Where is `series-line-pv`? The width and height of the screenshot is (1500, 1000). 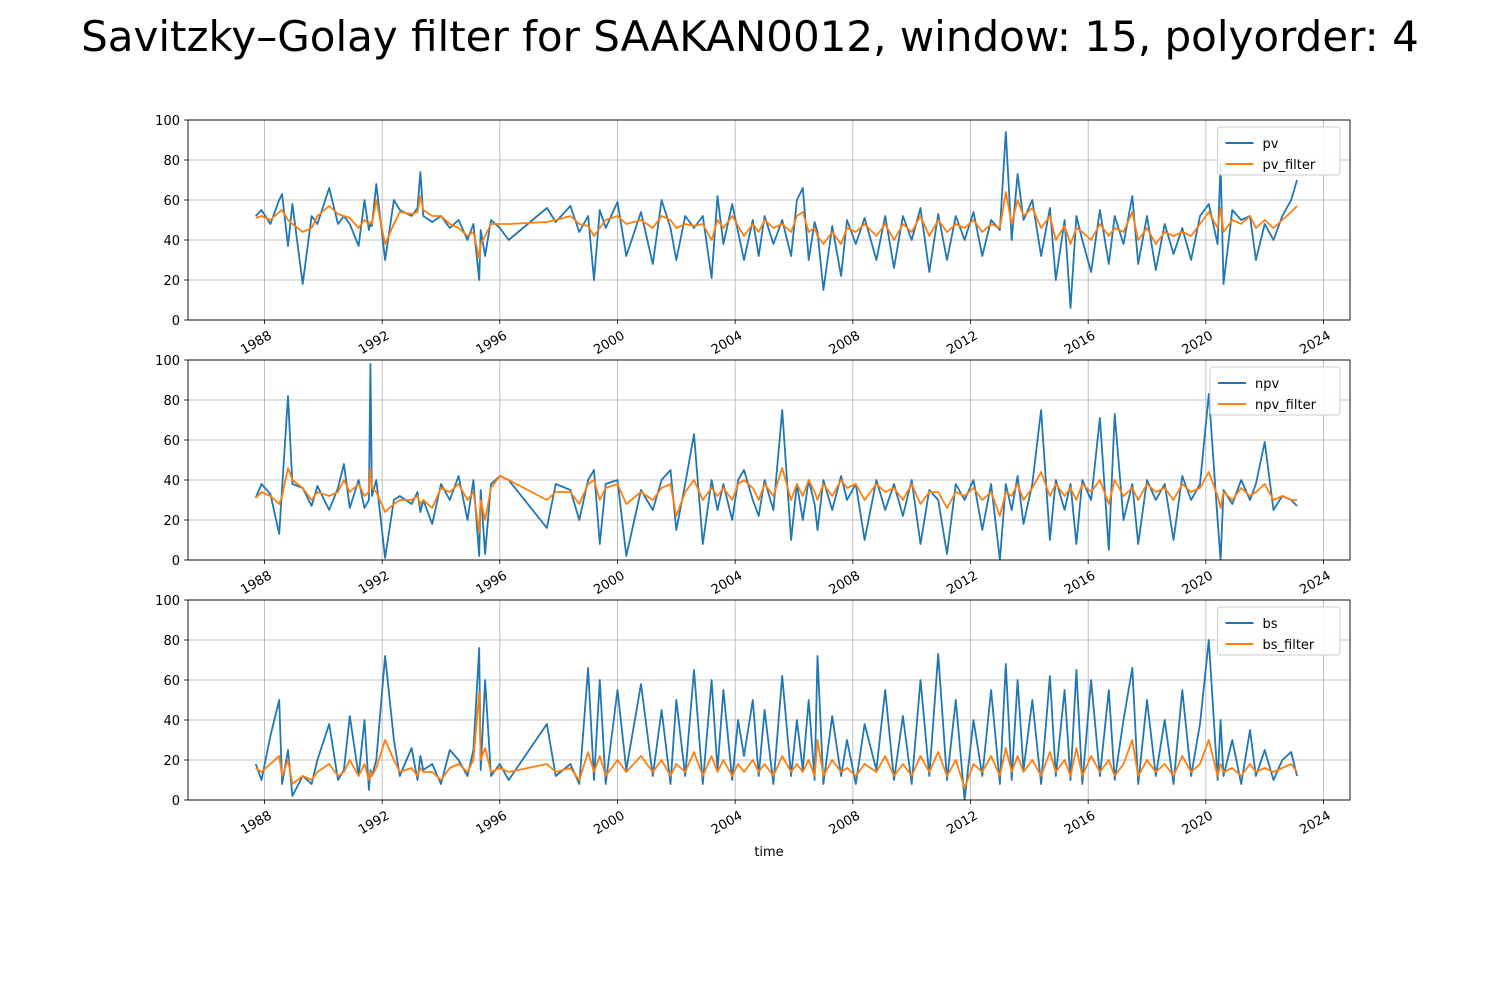 series-line-pv is located at coordinates (776, 220).